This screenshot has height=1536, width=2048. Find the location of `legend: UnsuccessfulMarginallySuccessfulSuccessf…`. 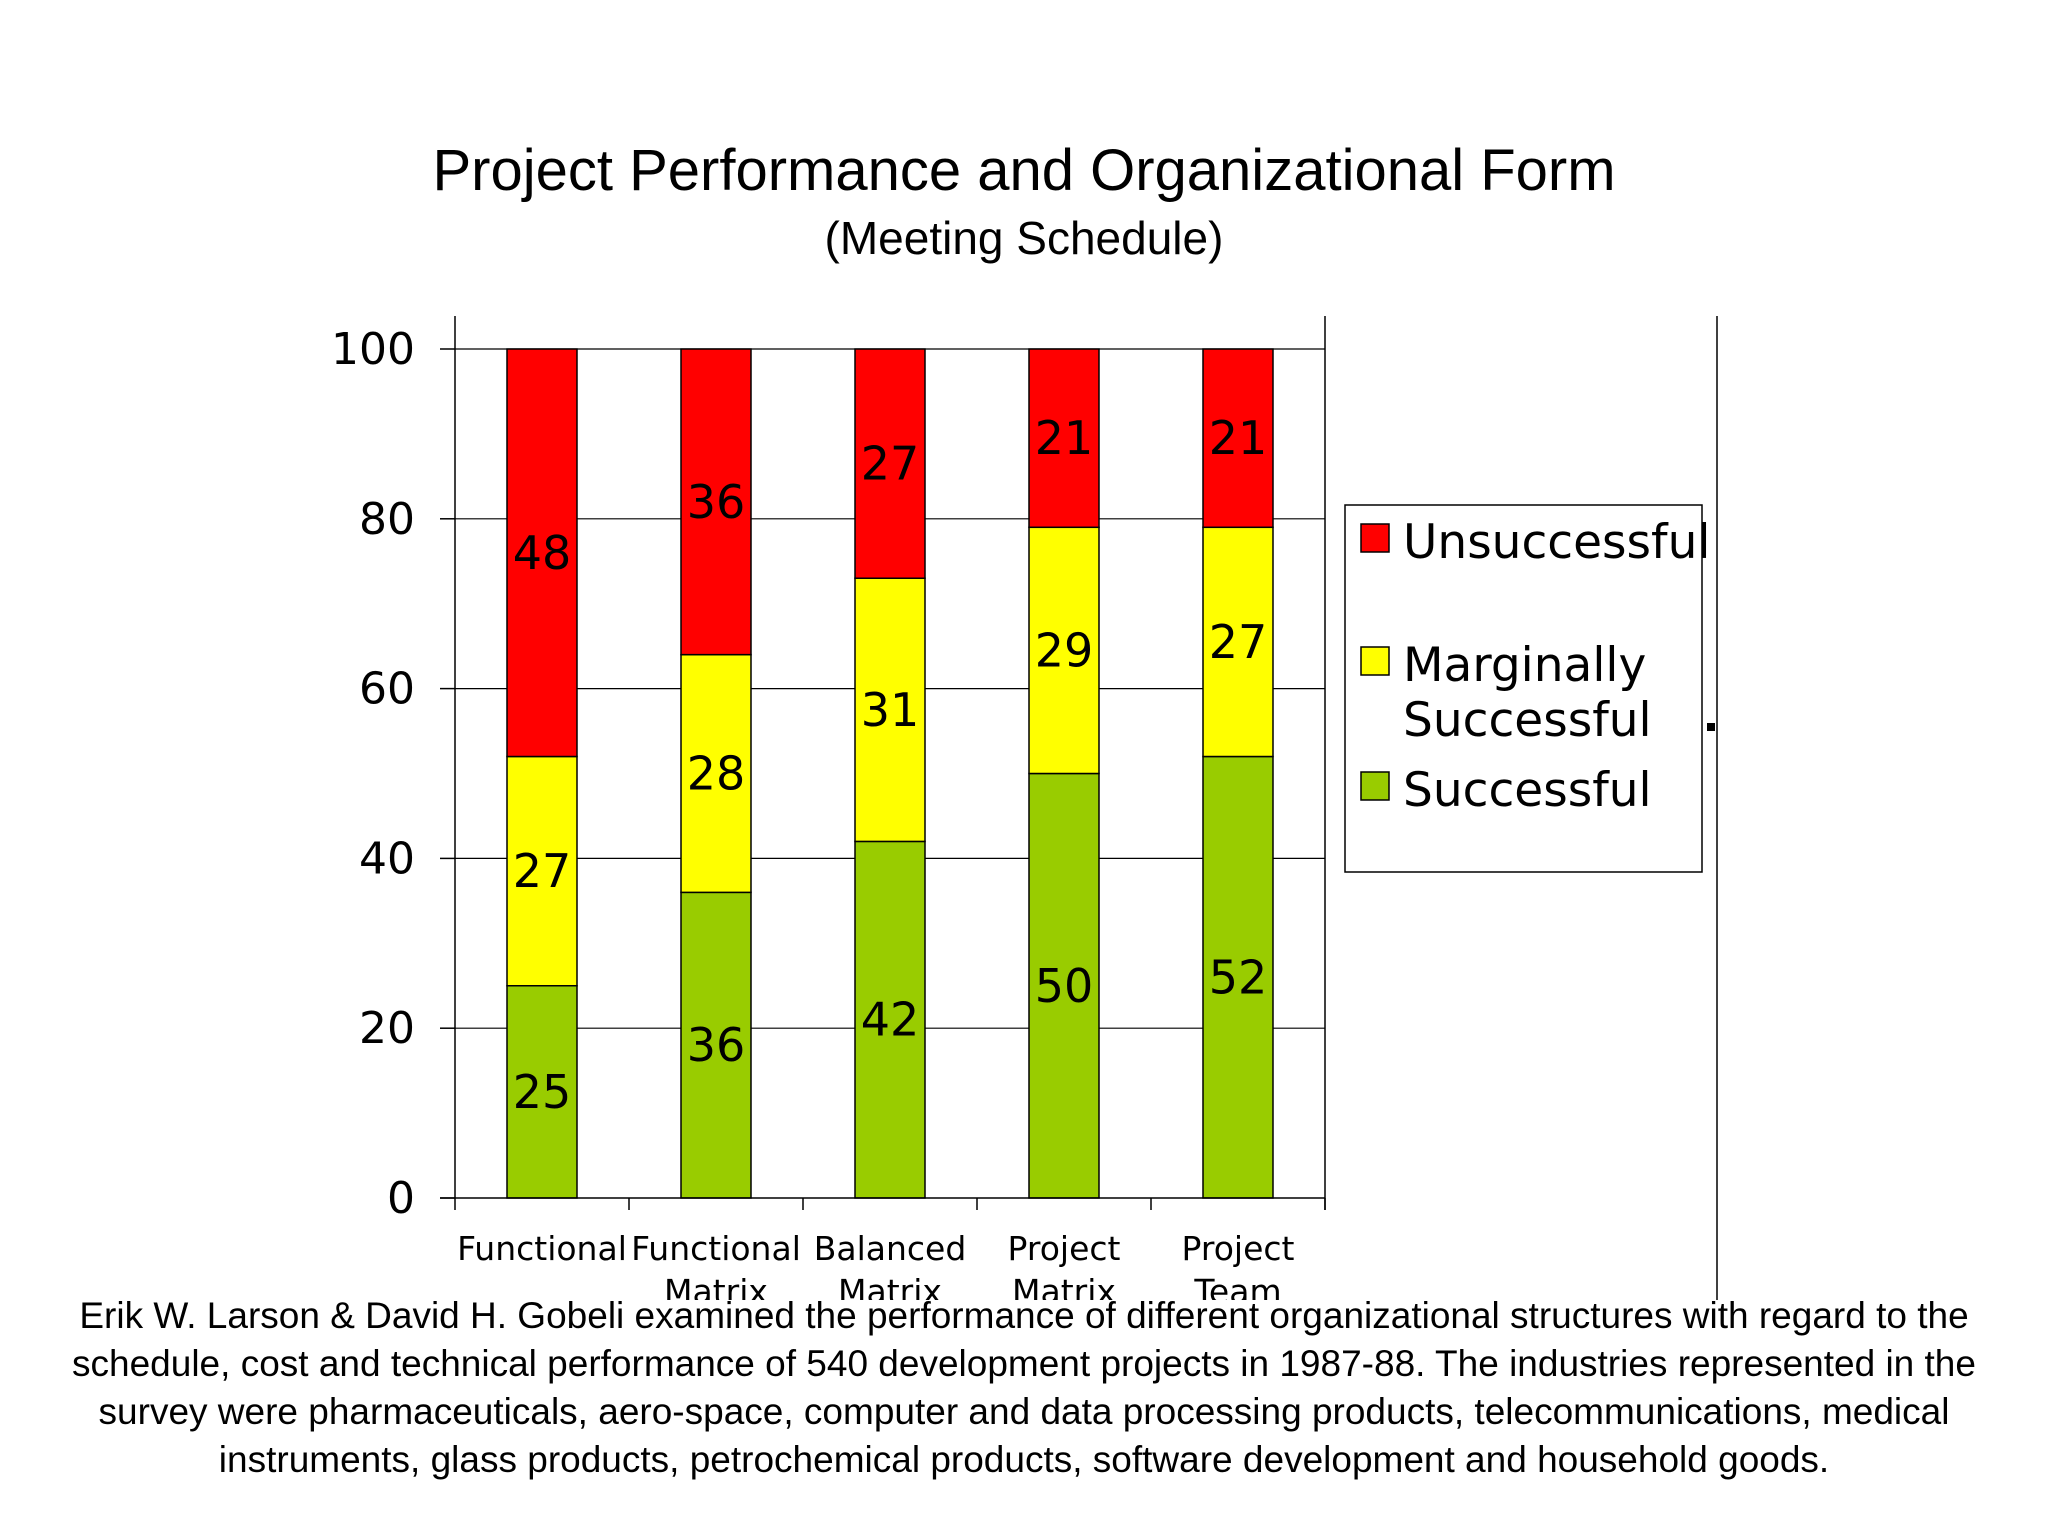

legend: UnsuccessfulMarginallySuccessfulSuccessf… is located at coordinates (1527, 688).